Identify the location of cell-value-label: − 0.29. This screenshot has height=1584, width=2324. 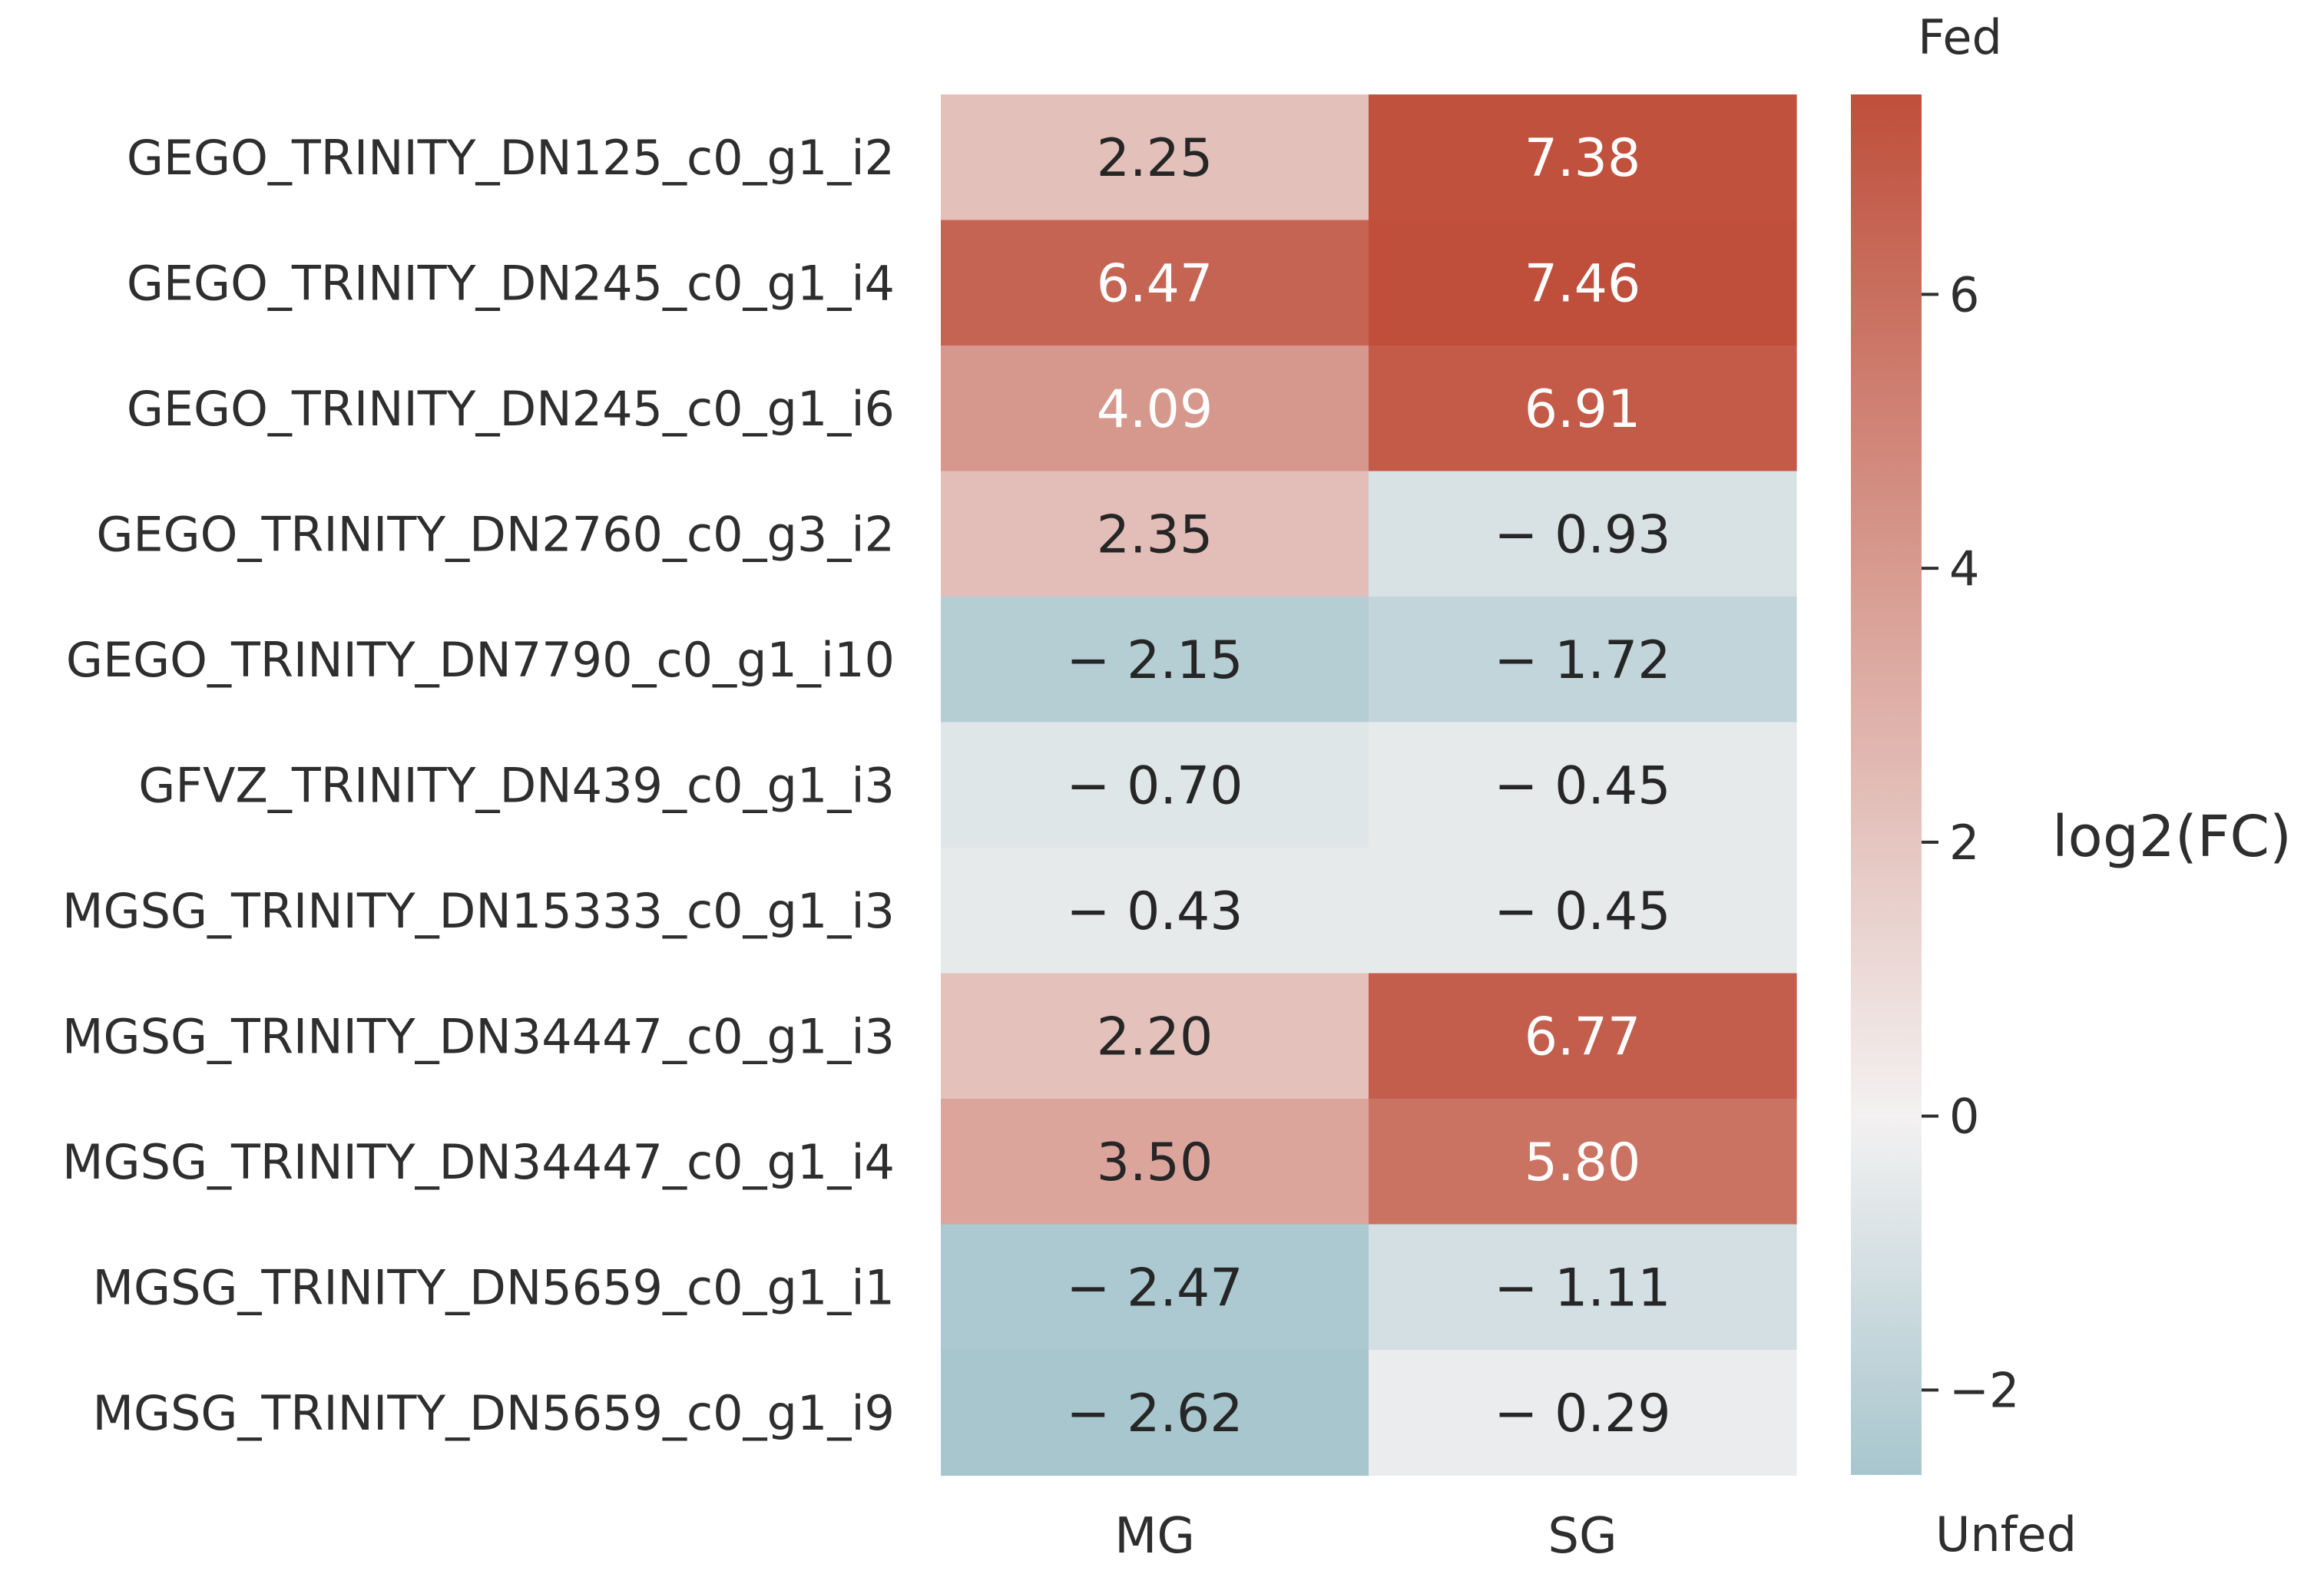
(1583, 1414).